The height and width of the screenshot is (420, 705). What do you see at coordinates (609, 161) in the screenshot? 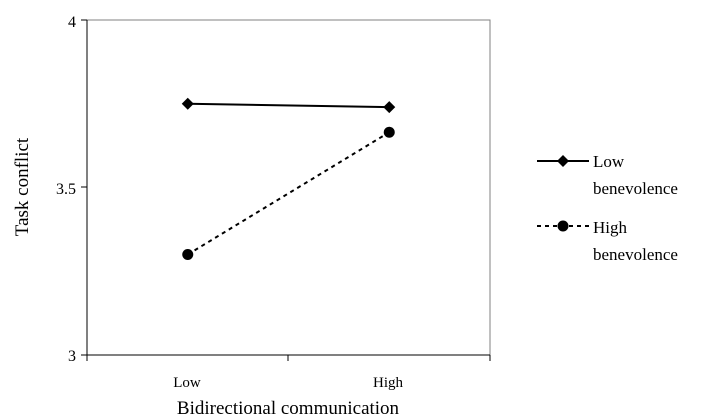
I see `legend-label-low-line1: Low` at bounding box center [609, 161].